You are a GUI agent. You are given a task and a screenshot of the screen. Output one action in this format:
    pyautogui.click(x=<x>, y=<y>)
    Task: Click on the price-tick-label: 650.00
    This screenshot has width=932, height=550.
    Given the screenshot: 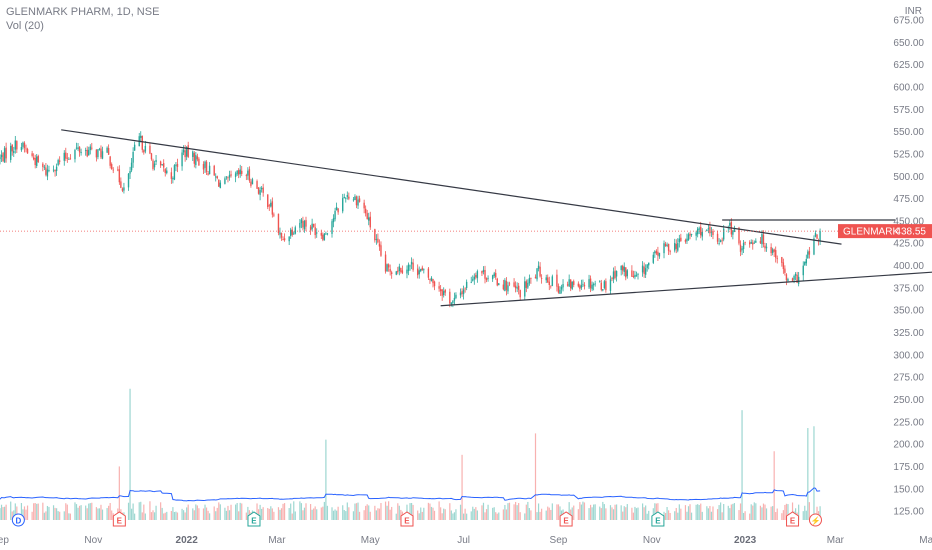 What is the action you would take?
    pyautogui.click(x=908, y=43)
    